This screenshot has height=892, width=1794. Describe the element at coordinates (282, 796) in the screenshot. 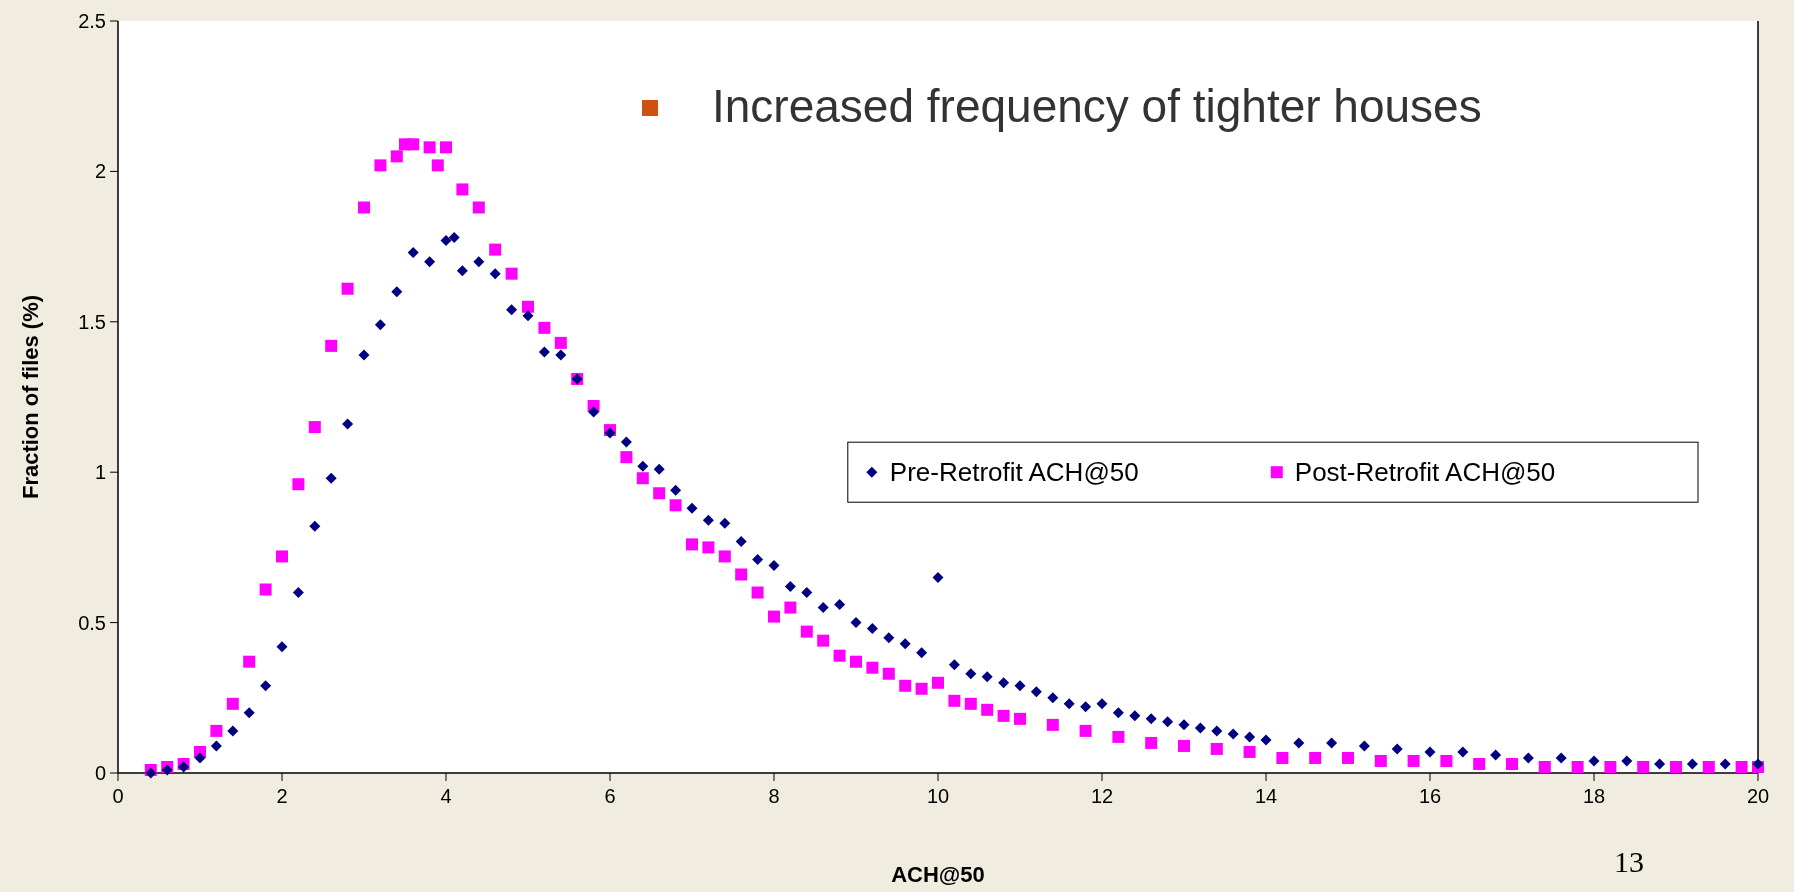

I see `x-tick-label: 2` at that location.